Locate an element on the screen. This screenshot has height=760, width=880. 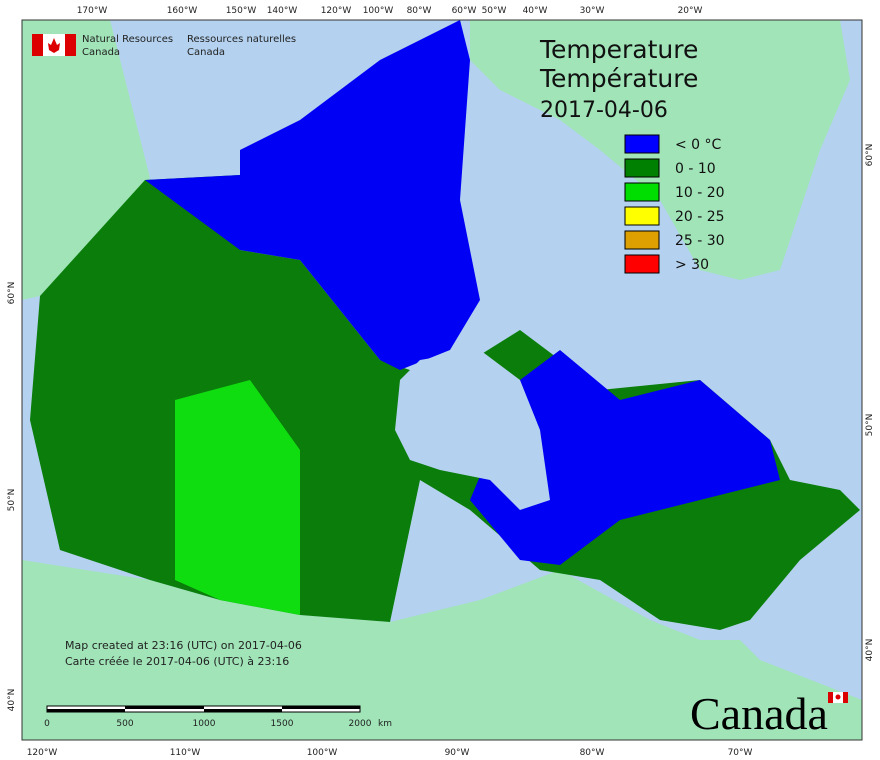
dept-fr: Ressources naturelles is located at coordinates (241, 39).